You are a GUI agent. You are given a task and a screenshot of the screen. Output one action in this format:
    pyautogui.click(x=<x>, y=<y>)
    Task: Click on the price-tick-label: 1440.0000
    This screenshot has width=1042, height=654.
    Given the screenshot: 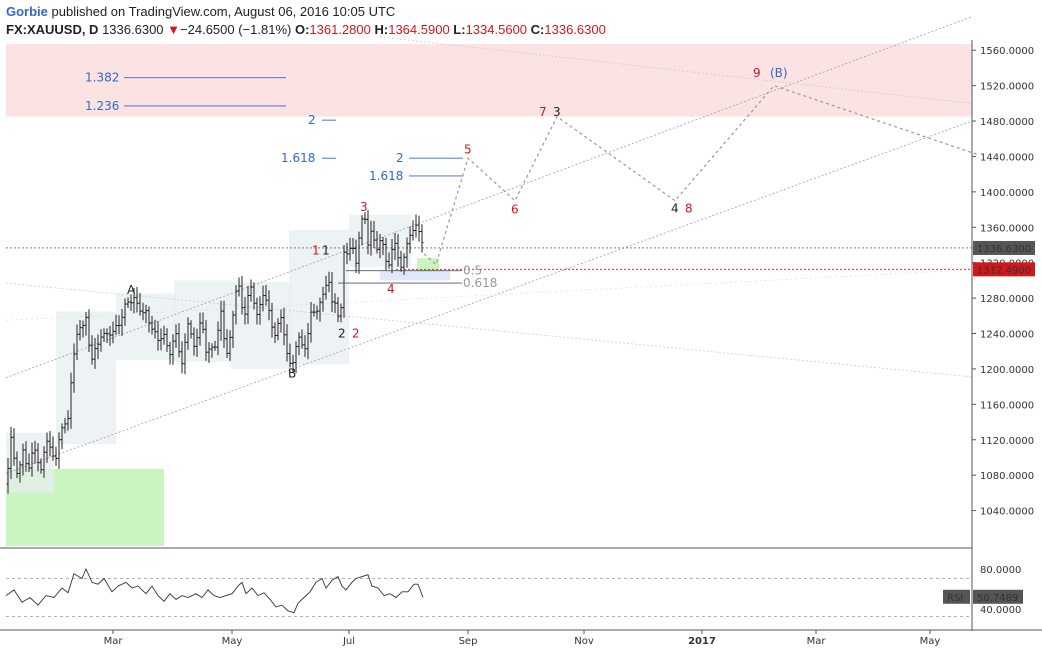 What is the action you would take?
    pyautogui.click(x=1007, y=157)
    